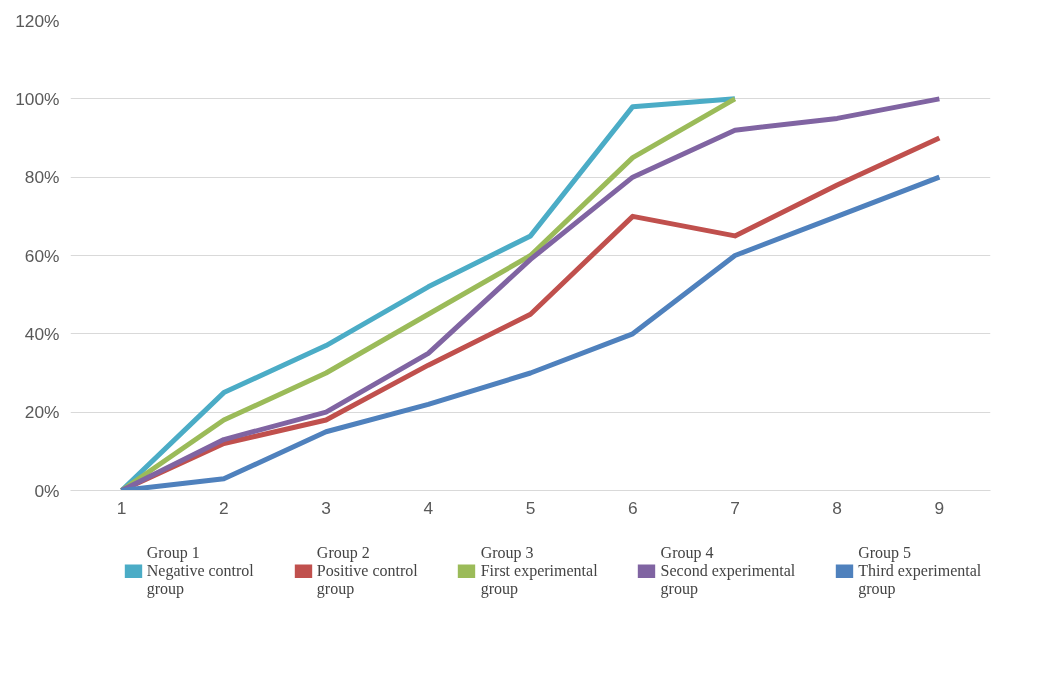  What do you see at coordinates (200, 571) in the screenshot?
I see `legend-label: Group 1 Negative control group` at bounding box center [200, 571].